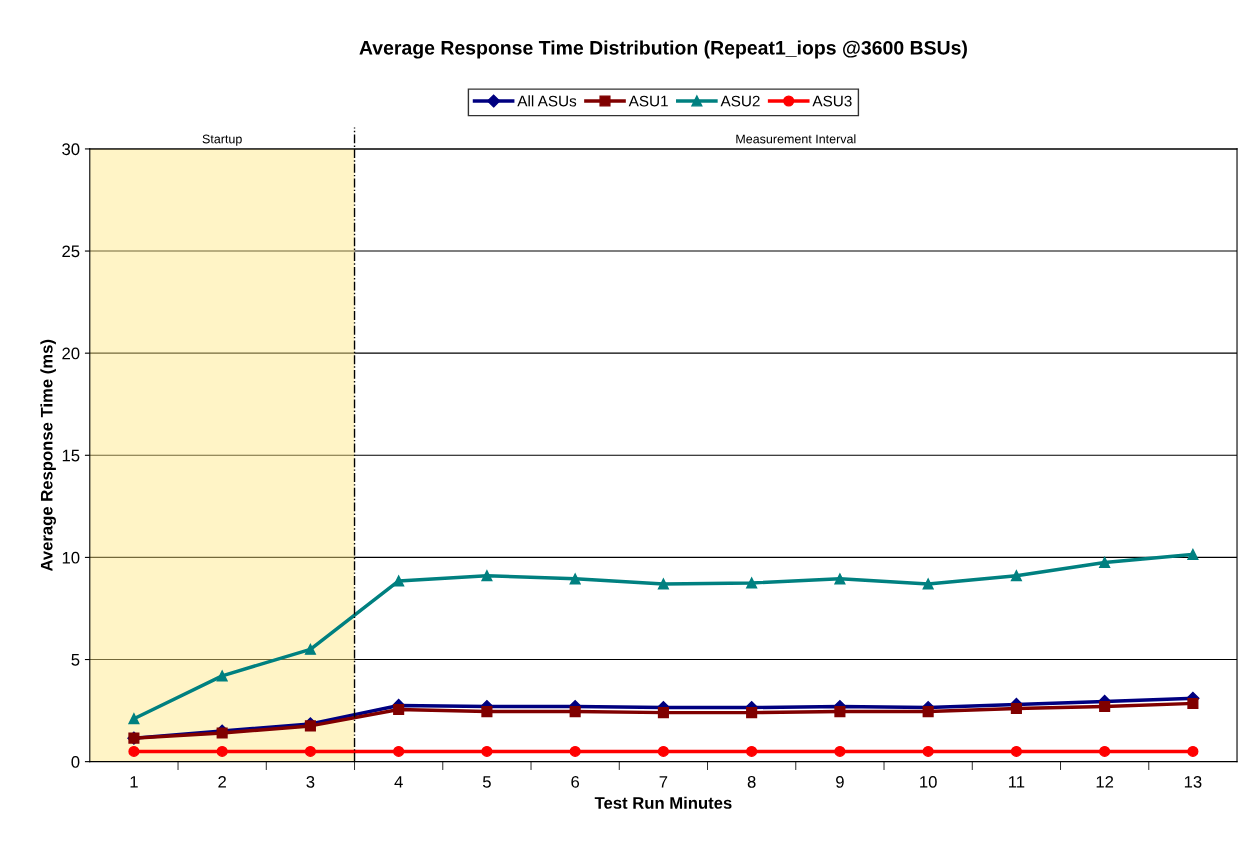 The height and width of the screenshot is (851, 1247). What do you see at coordinates (928, 781) in the screenshot?
I see `x-tick-label: 10` at bounding box center [928, 781].